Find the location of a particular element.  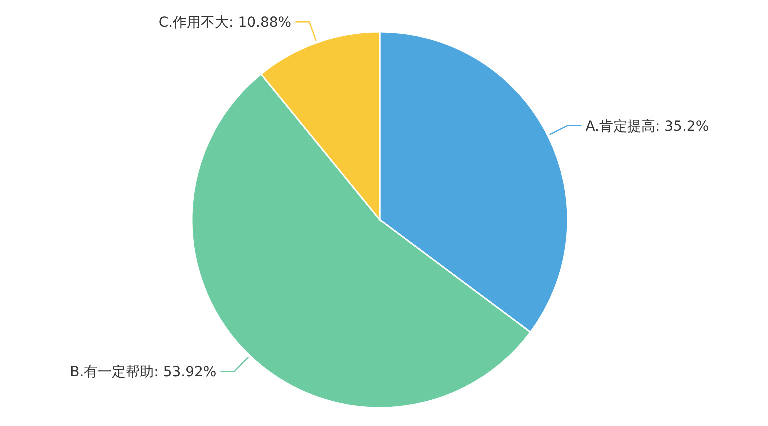

slice-label: A.肯定提高: 35.2% is located at coordinates (648, 126).